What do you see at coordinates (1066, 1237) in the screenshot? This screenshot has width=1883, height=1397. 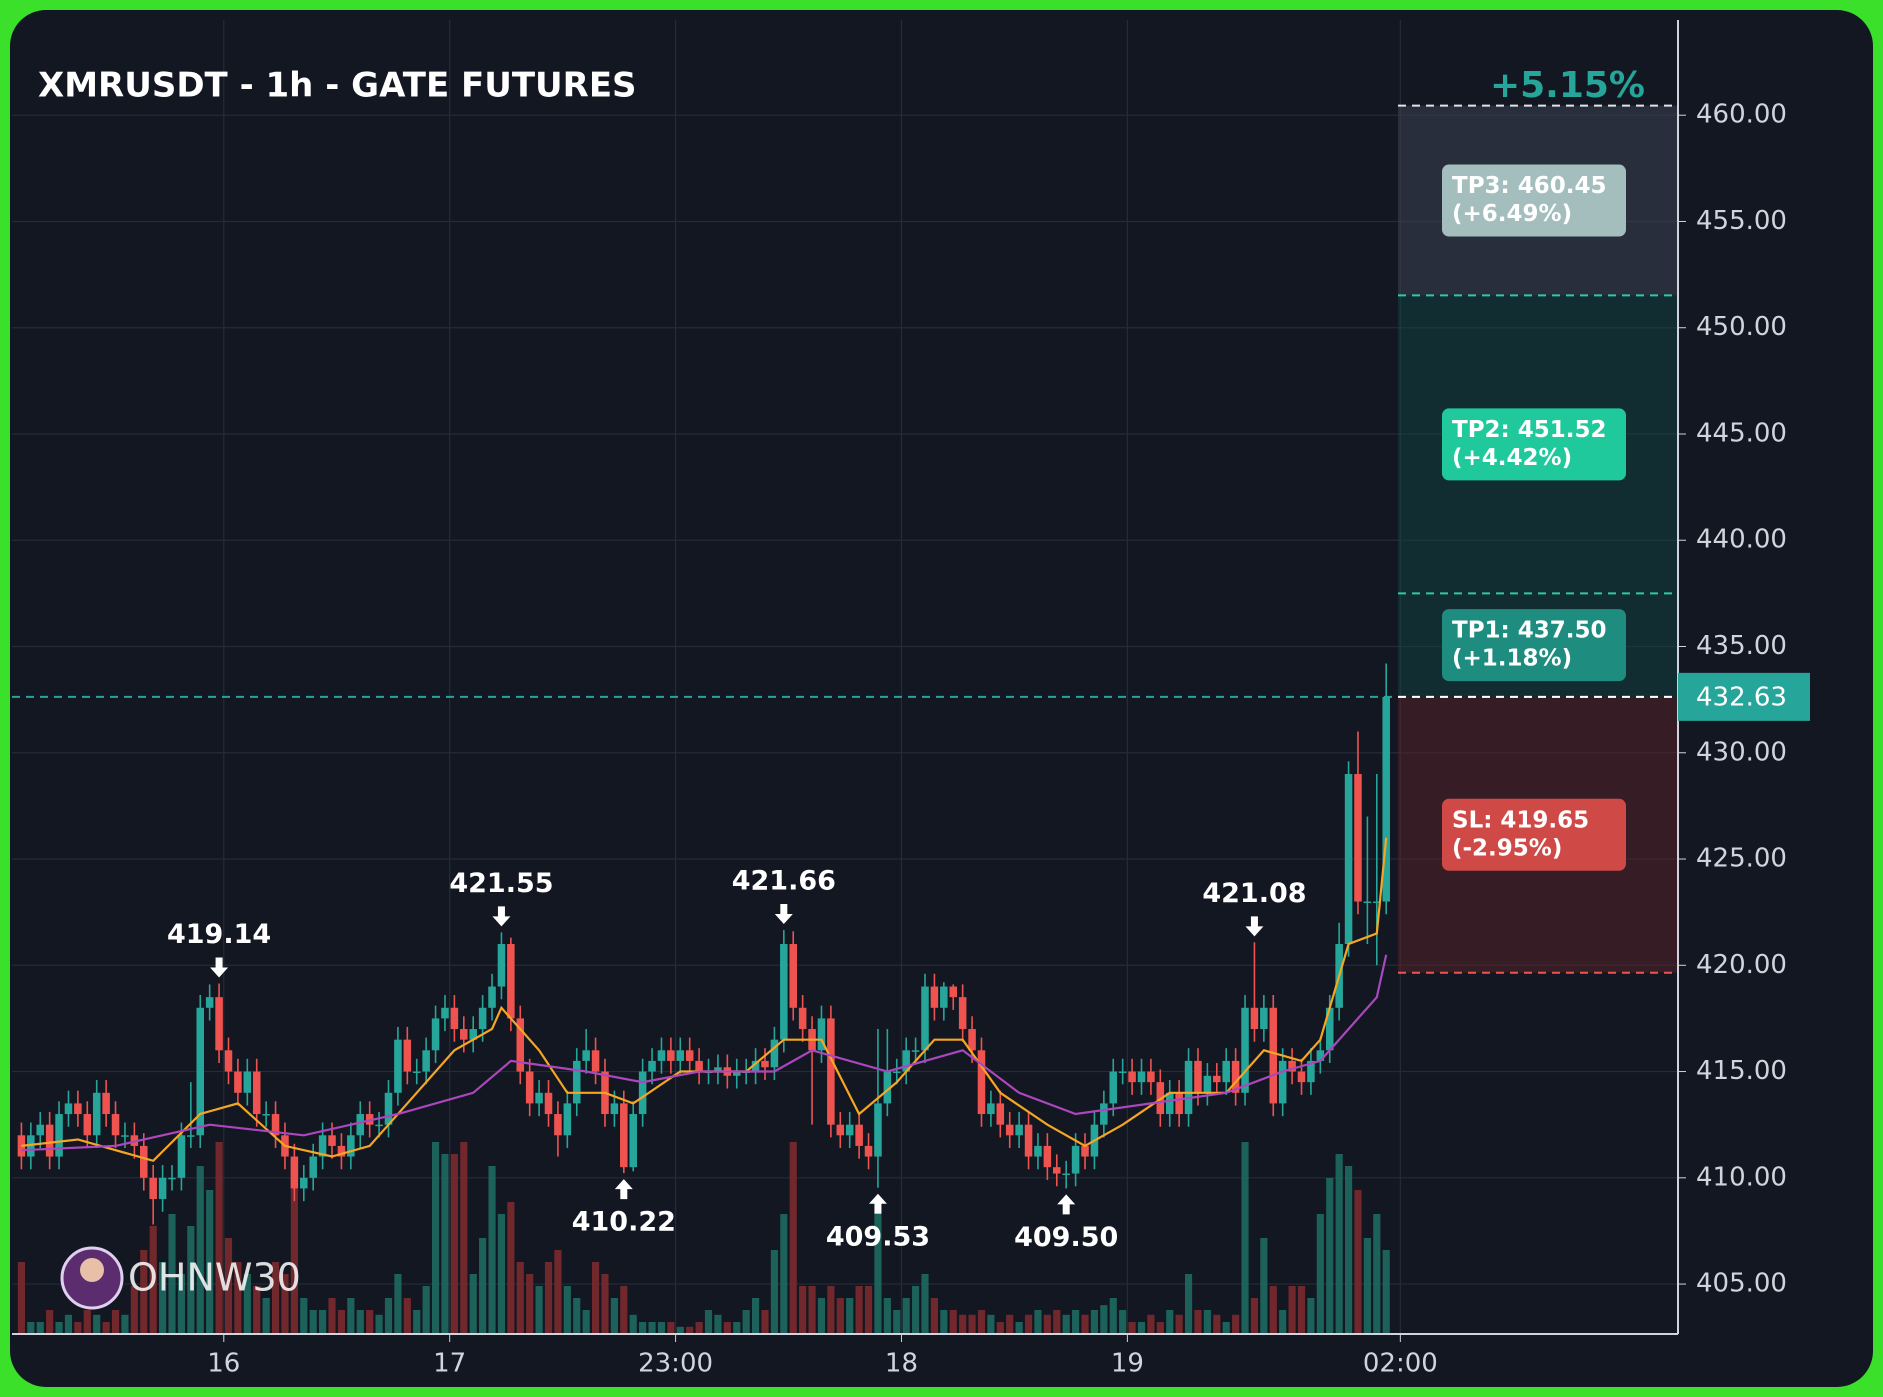 I see `extreme-label: 409.50` at bounding box center [1066, 1237].